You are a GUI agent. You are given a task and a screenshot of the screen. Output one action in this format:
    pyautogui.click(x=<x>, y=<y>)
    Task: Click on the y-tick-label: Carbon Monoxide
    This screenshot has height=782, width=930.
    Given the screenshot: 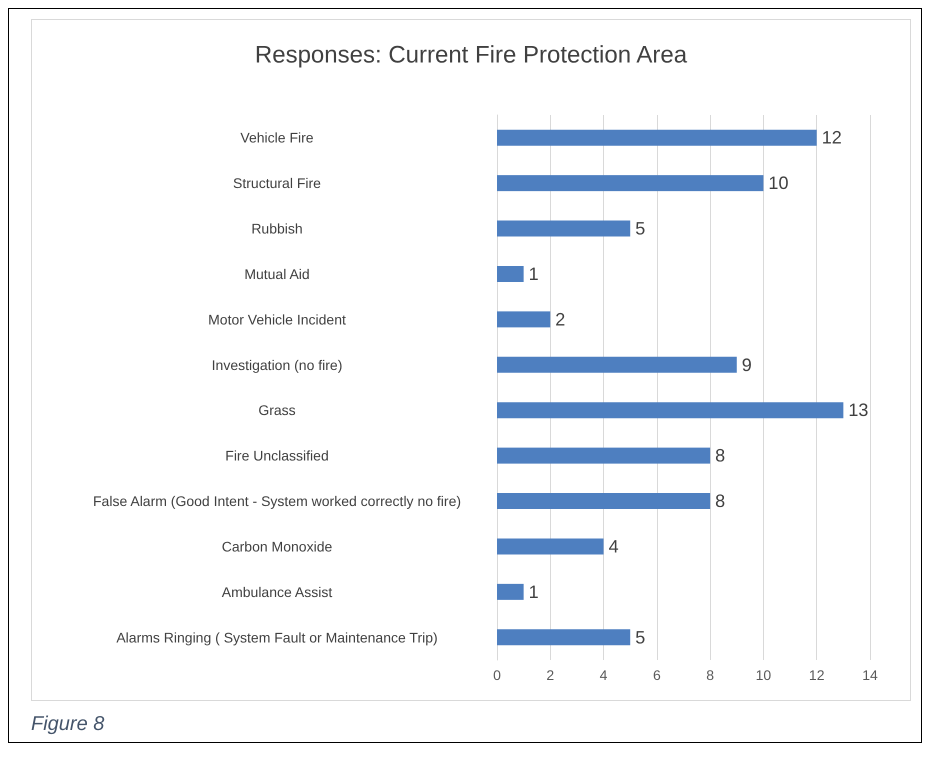 What is the action you would take?
    pyautogui.click(x=277, y=546)
    